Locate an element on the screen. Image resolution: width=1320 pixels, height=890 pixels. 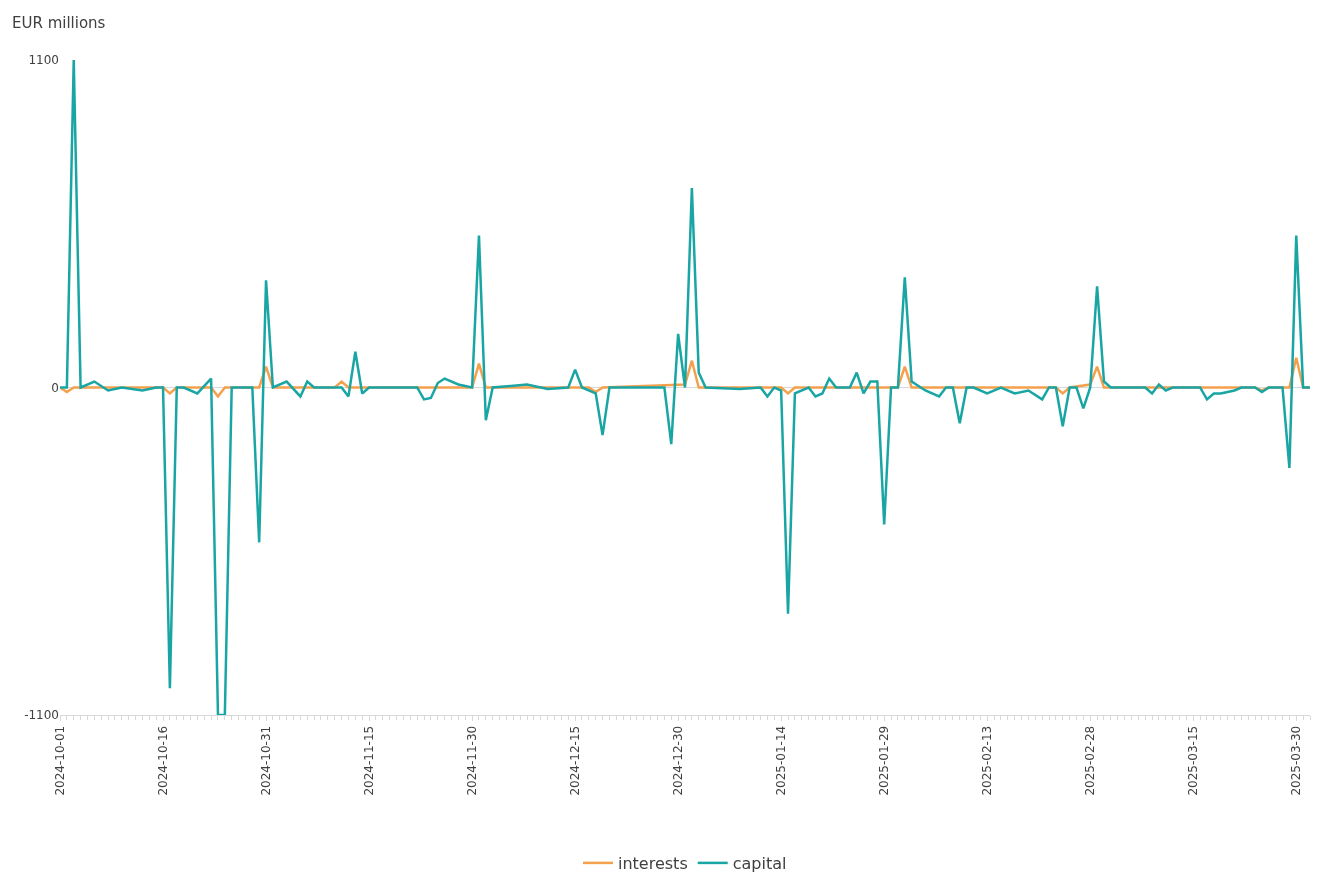
legend-label: interests is located at coordinates (653, 864).